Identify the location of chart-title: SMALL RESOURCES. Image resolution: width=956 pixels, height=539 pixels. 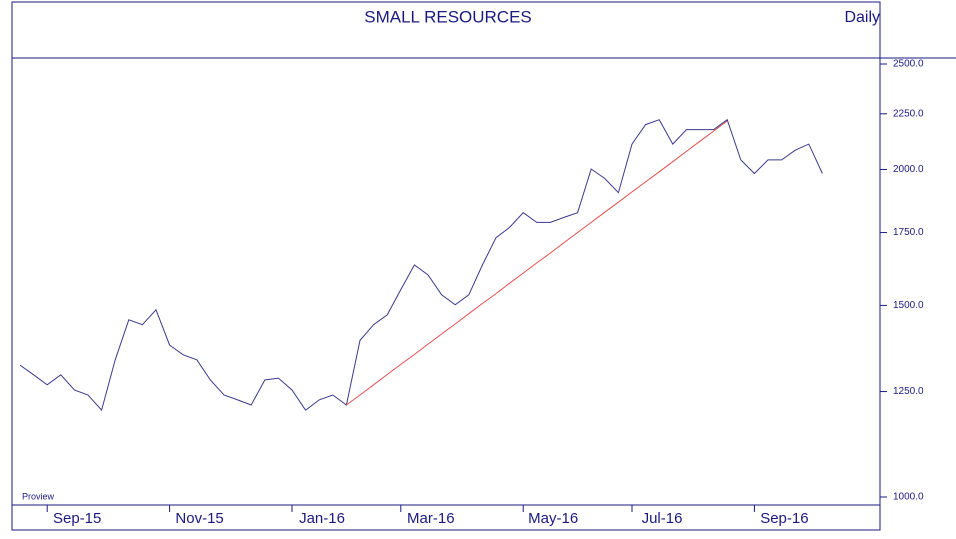
(448, 16).